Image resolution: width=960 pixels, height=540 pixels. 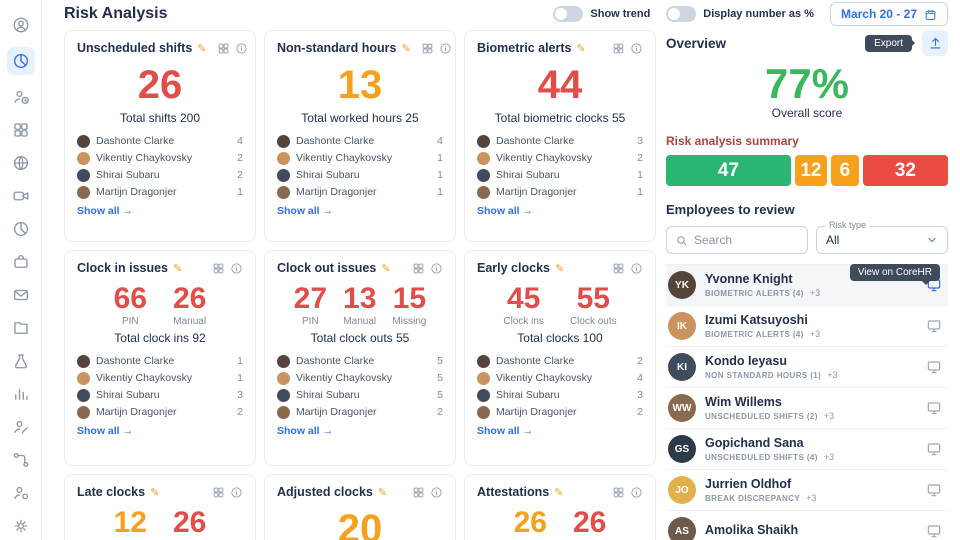 I want to click on card-employee-row: Dashonte Clarke 2, so click(x=560, y=361).